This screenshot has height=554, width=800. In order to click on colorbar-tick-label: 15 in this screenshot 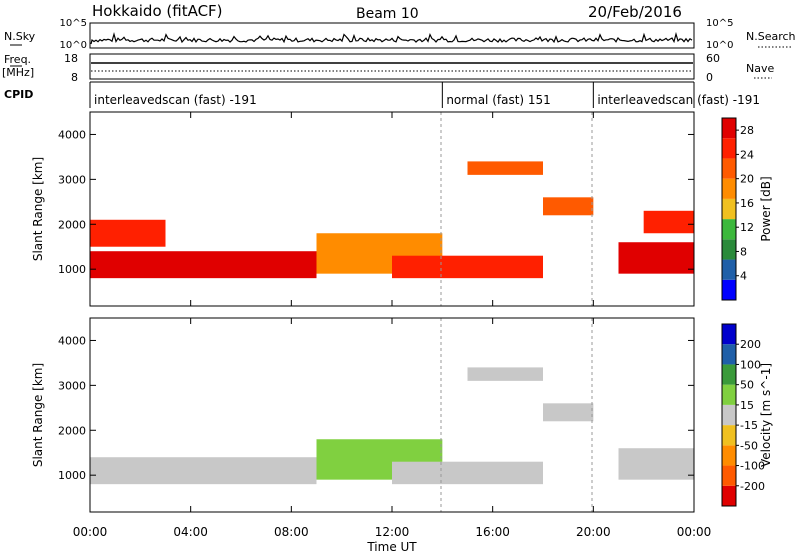, I will do `click(747, 405)`.